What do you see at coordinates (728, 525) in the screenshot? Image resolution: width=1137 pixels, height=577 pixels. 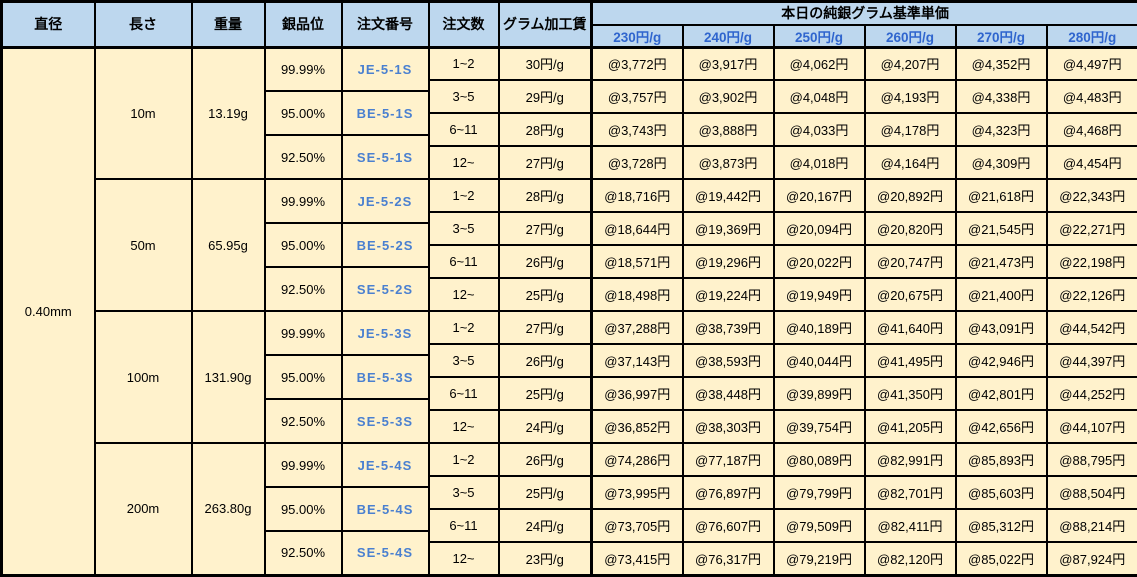 I see `price-cell: @76,607円` at bounding box center [728, 525].